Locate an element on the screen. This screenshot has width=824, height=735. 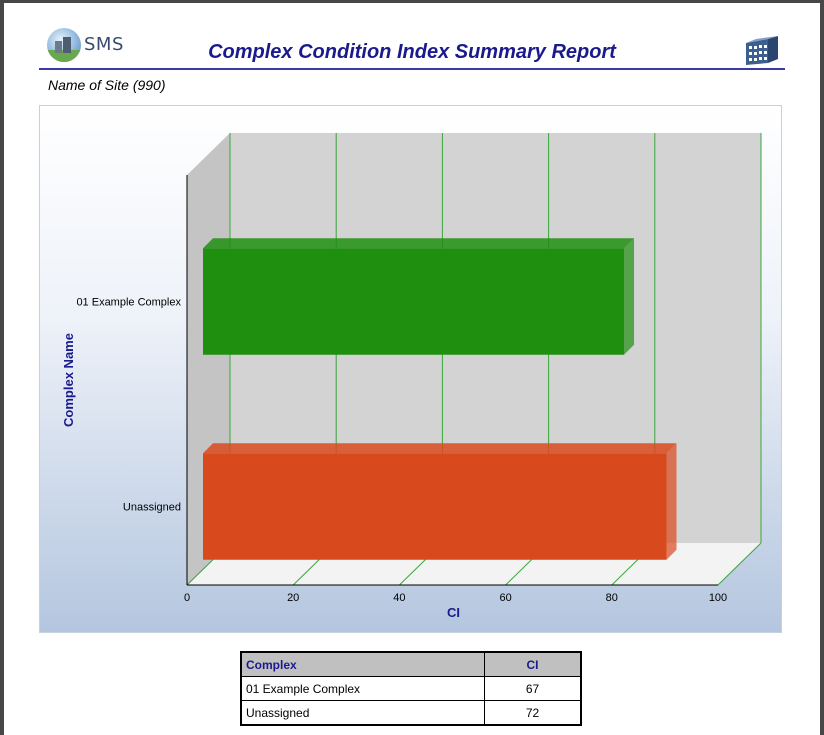
column-header-ci: CI is located at coordinates (533, 664).